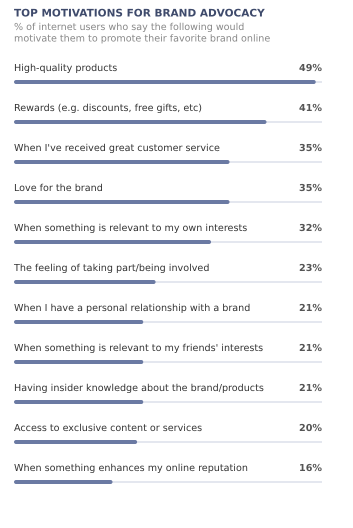  I want to click on y-tick-label: The feeling of taking part/being involved, so click(111, 268).